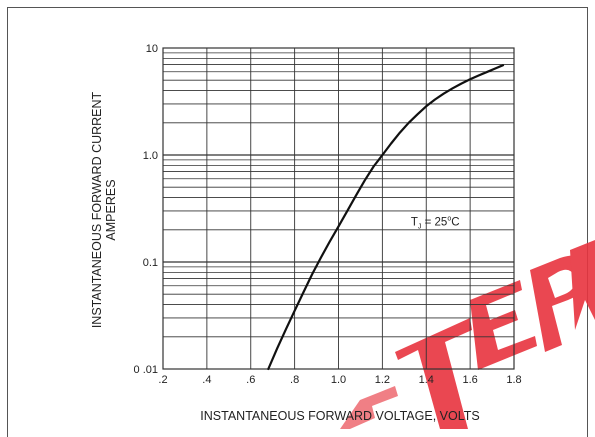 This screenshot has width=595, height=437. I want to click on x-tick-label: 1.8, so click(513, 380).